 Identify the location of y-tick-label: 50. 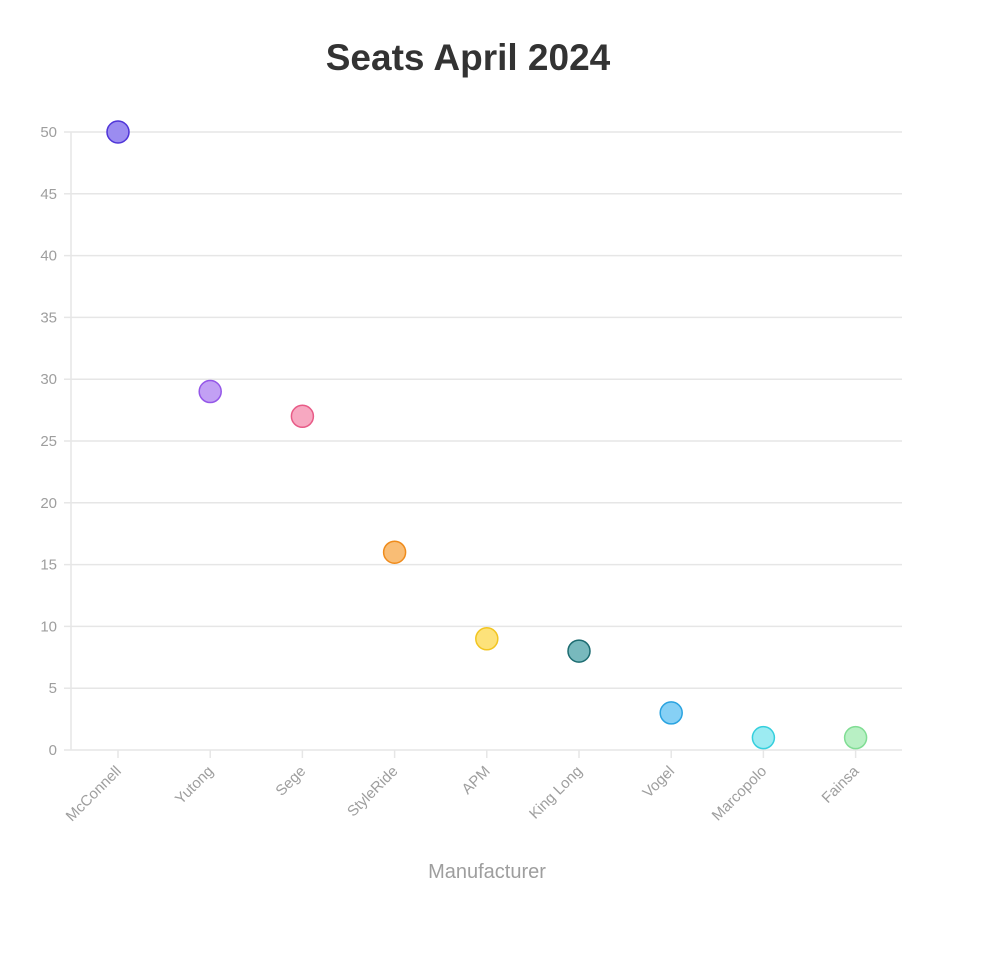
(48, 132).